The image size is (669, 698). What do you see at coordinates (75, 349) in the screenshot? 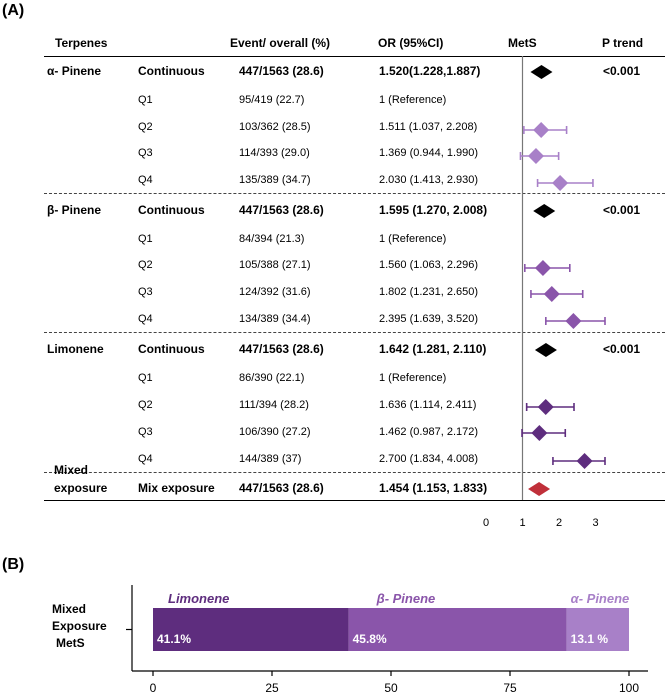
I see `group-name-limonene: Limonene` at bounding box center [75, 349].